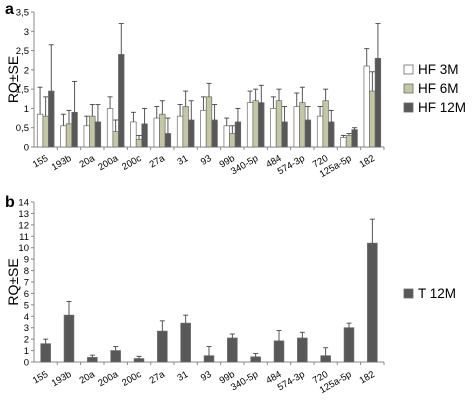 This screenshot has width=472, height=400. Describe the element at coordinates (438, 88) in the screenshot. I see `chart-a-legend-label: HF 6M` at that location.